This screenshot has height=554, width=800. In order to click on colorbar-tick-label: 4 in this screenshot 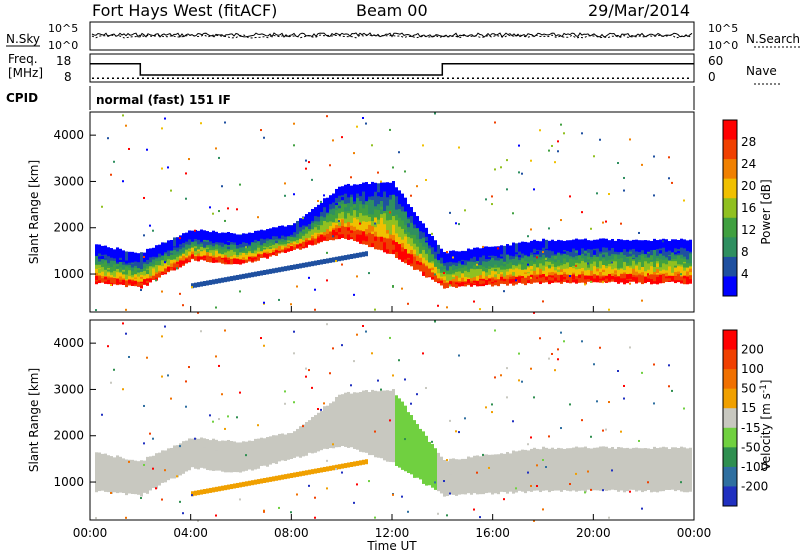, I will do `click(745, 274)`.